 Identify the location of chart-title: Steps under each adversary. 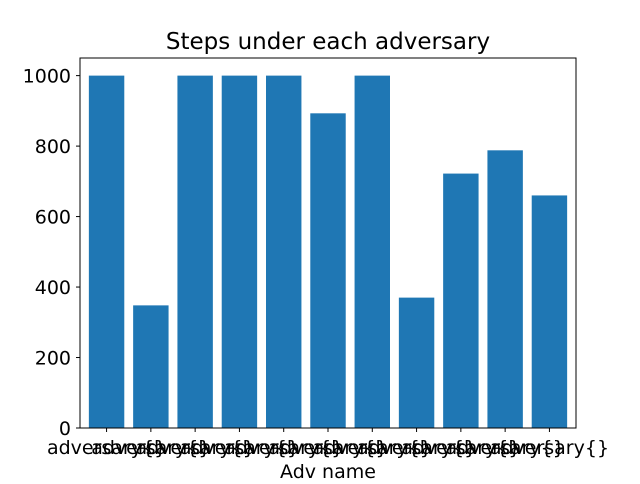
(328, 42).